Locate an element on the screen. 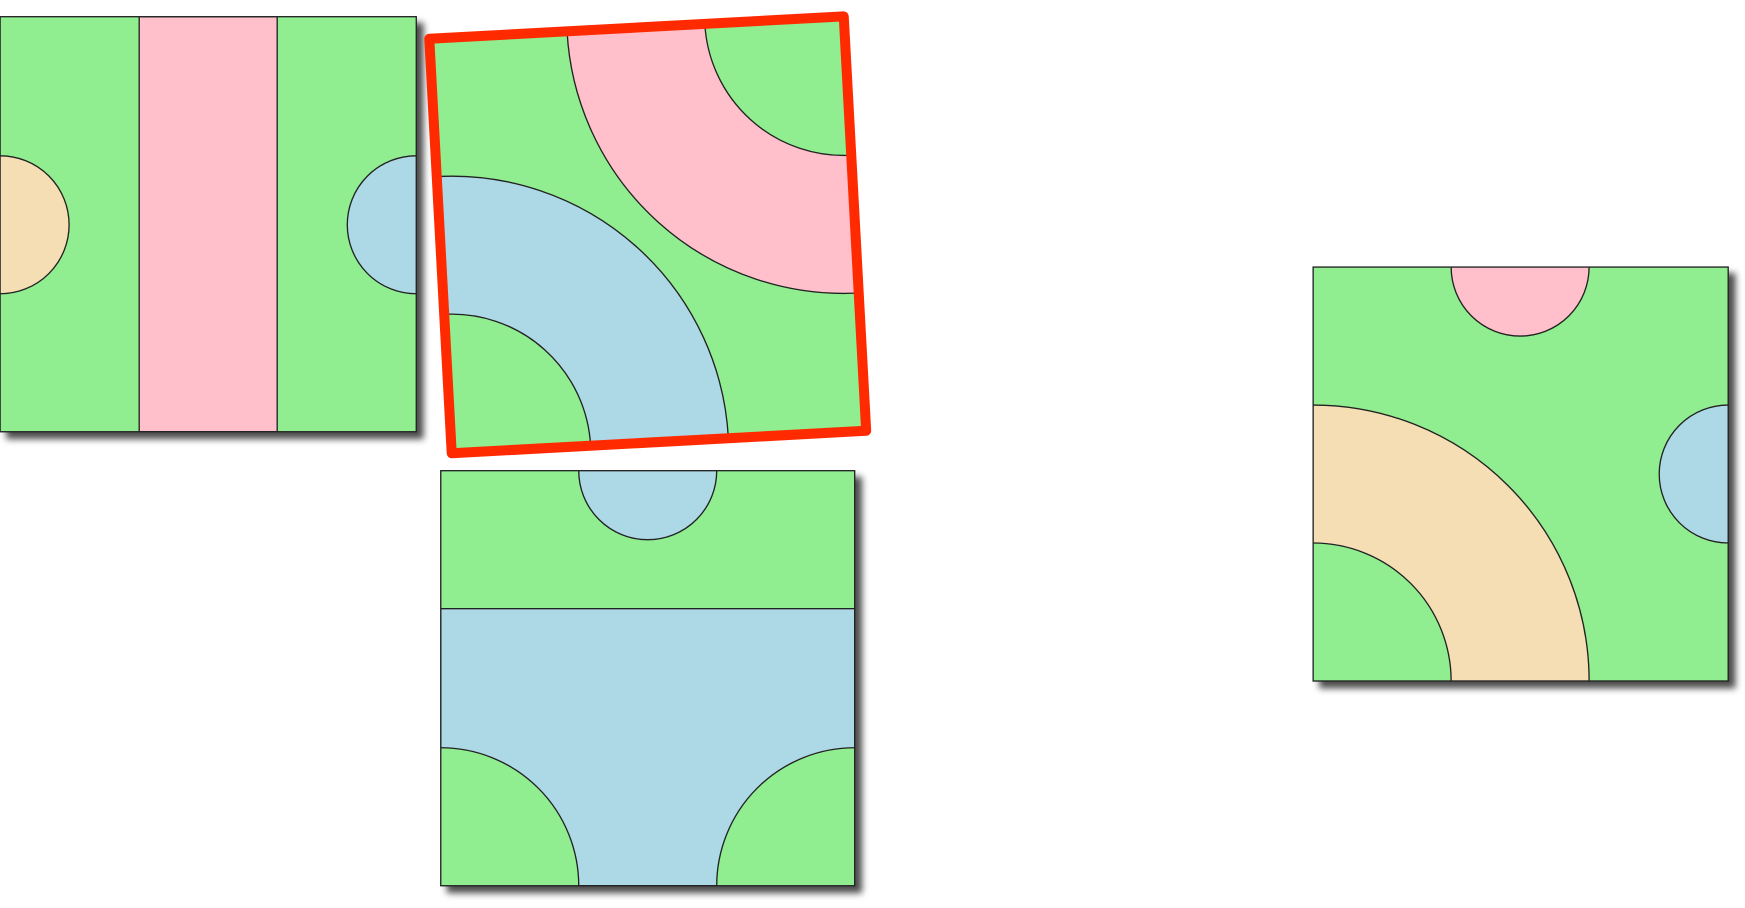  road-end-pink is located at coordinates (1520, 302).